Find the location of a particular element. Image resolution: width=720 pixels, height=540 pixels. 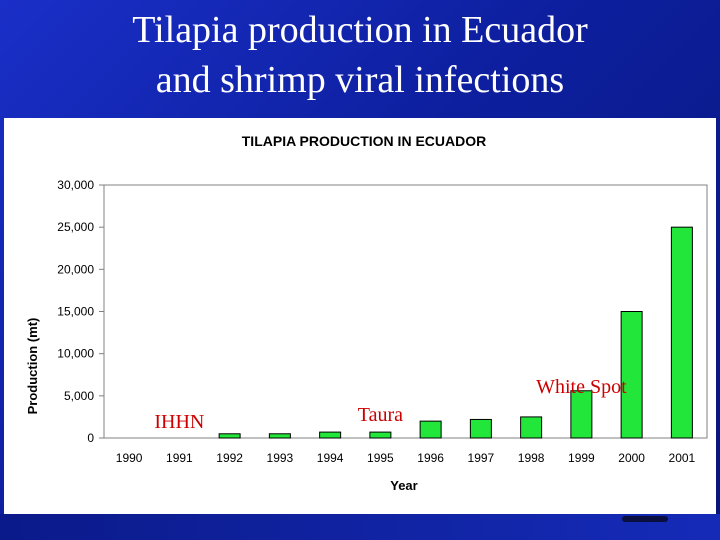

x-tick-label: 1995 is located at coordinates (380, 458).